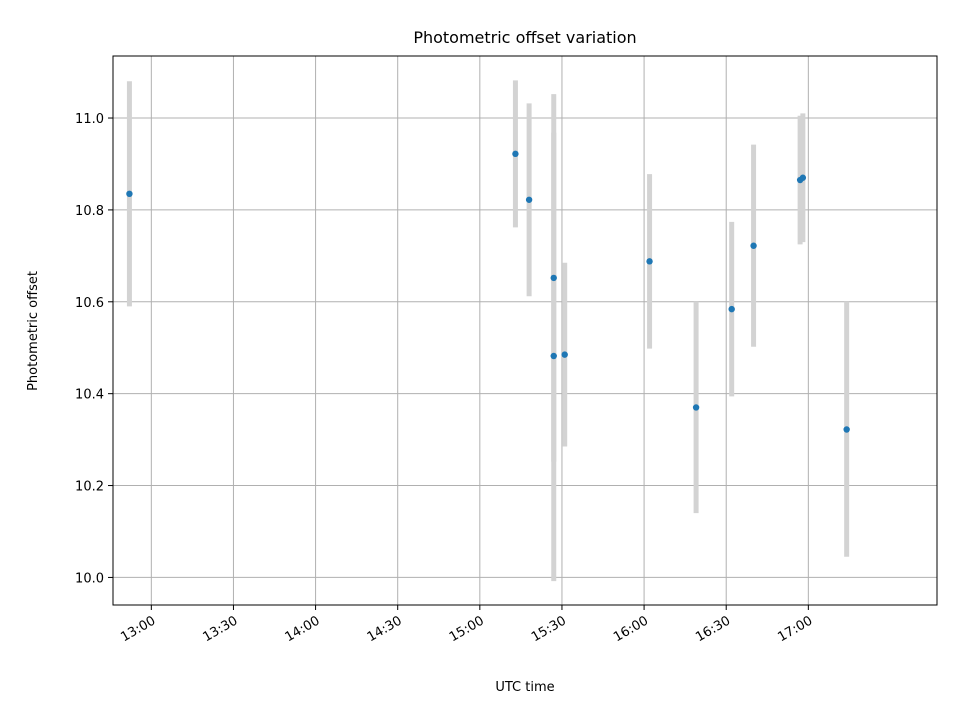  Describe the element at coordinates (94, 349) in the screenshot. I see `y-axis-ticks: 10.0 10.2 10.4 10.6 10.8 11.0` at that location.